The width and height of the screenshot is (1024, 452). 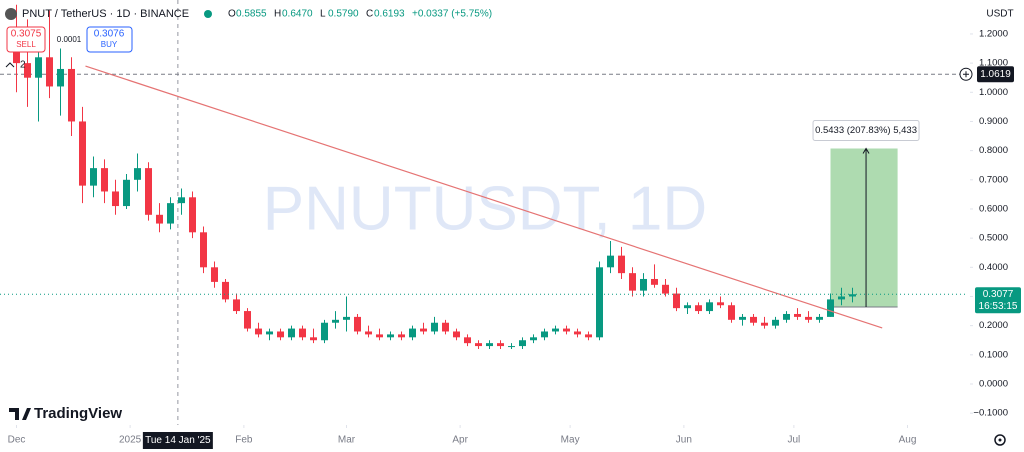 I want to click on position-label: 0.5433 (207.83%) 5,433, so click(x=866, y=130).